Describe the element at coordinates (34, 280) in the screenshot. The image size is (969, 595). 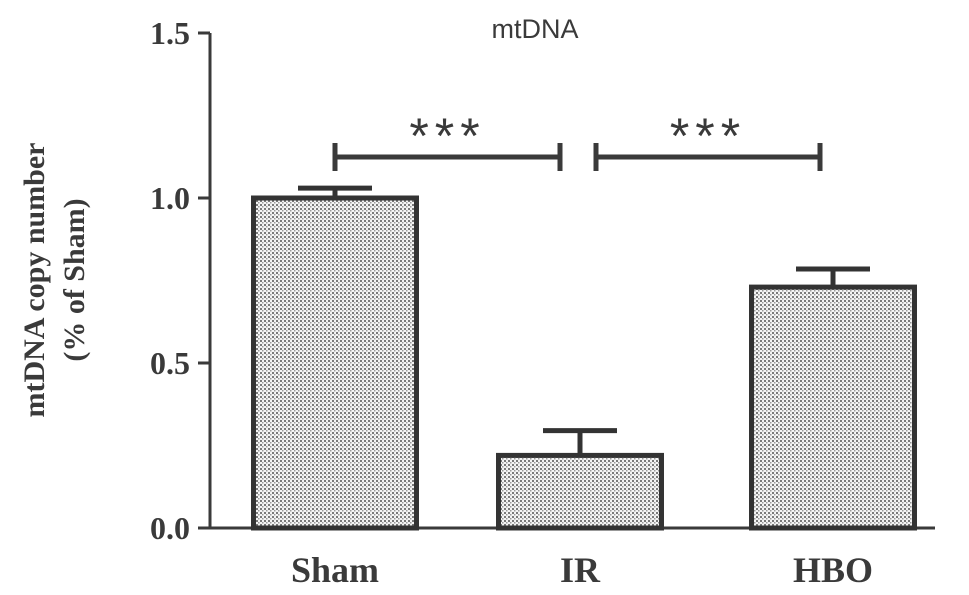
I see `y-axis-label-line1: mtDNA copy number` at that location.